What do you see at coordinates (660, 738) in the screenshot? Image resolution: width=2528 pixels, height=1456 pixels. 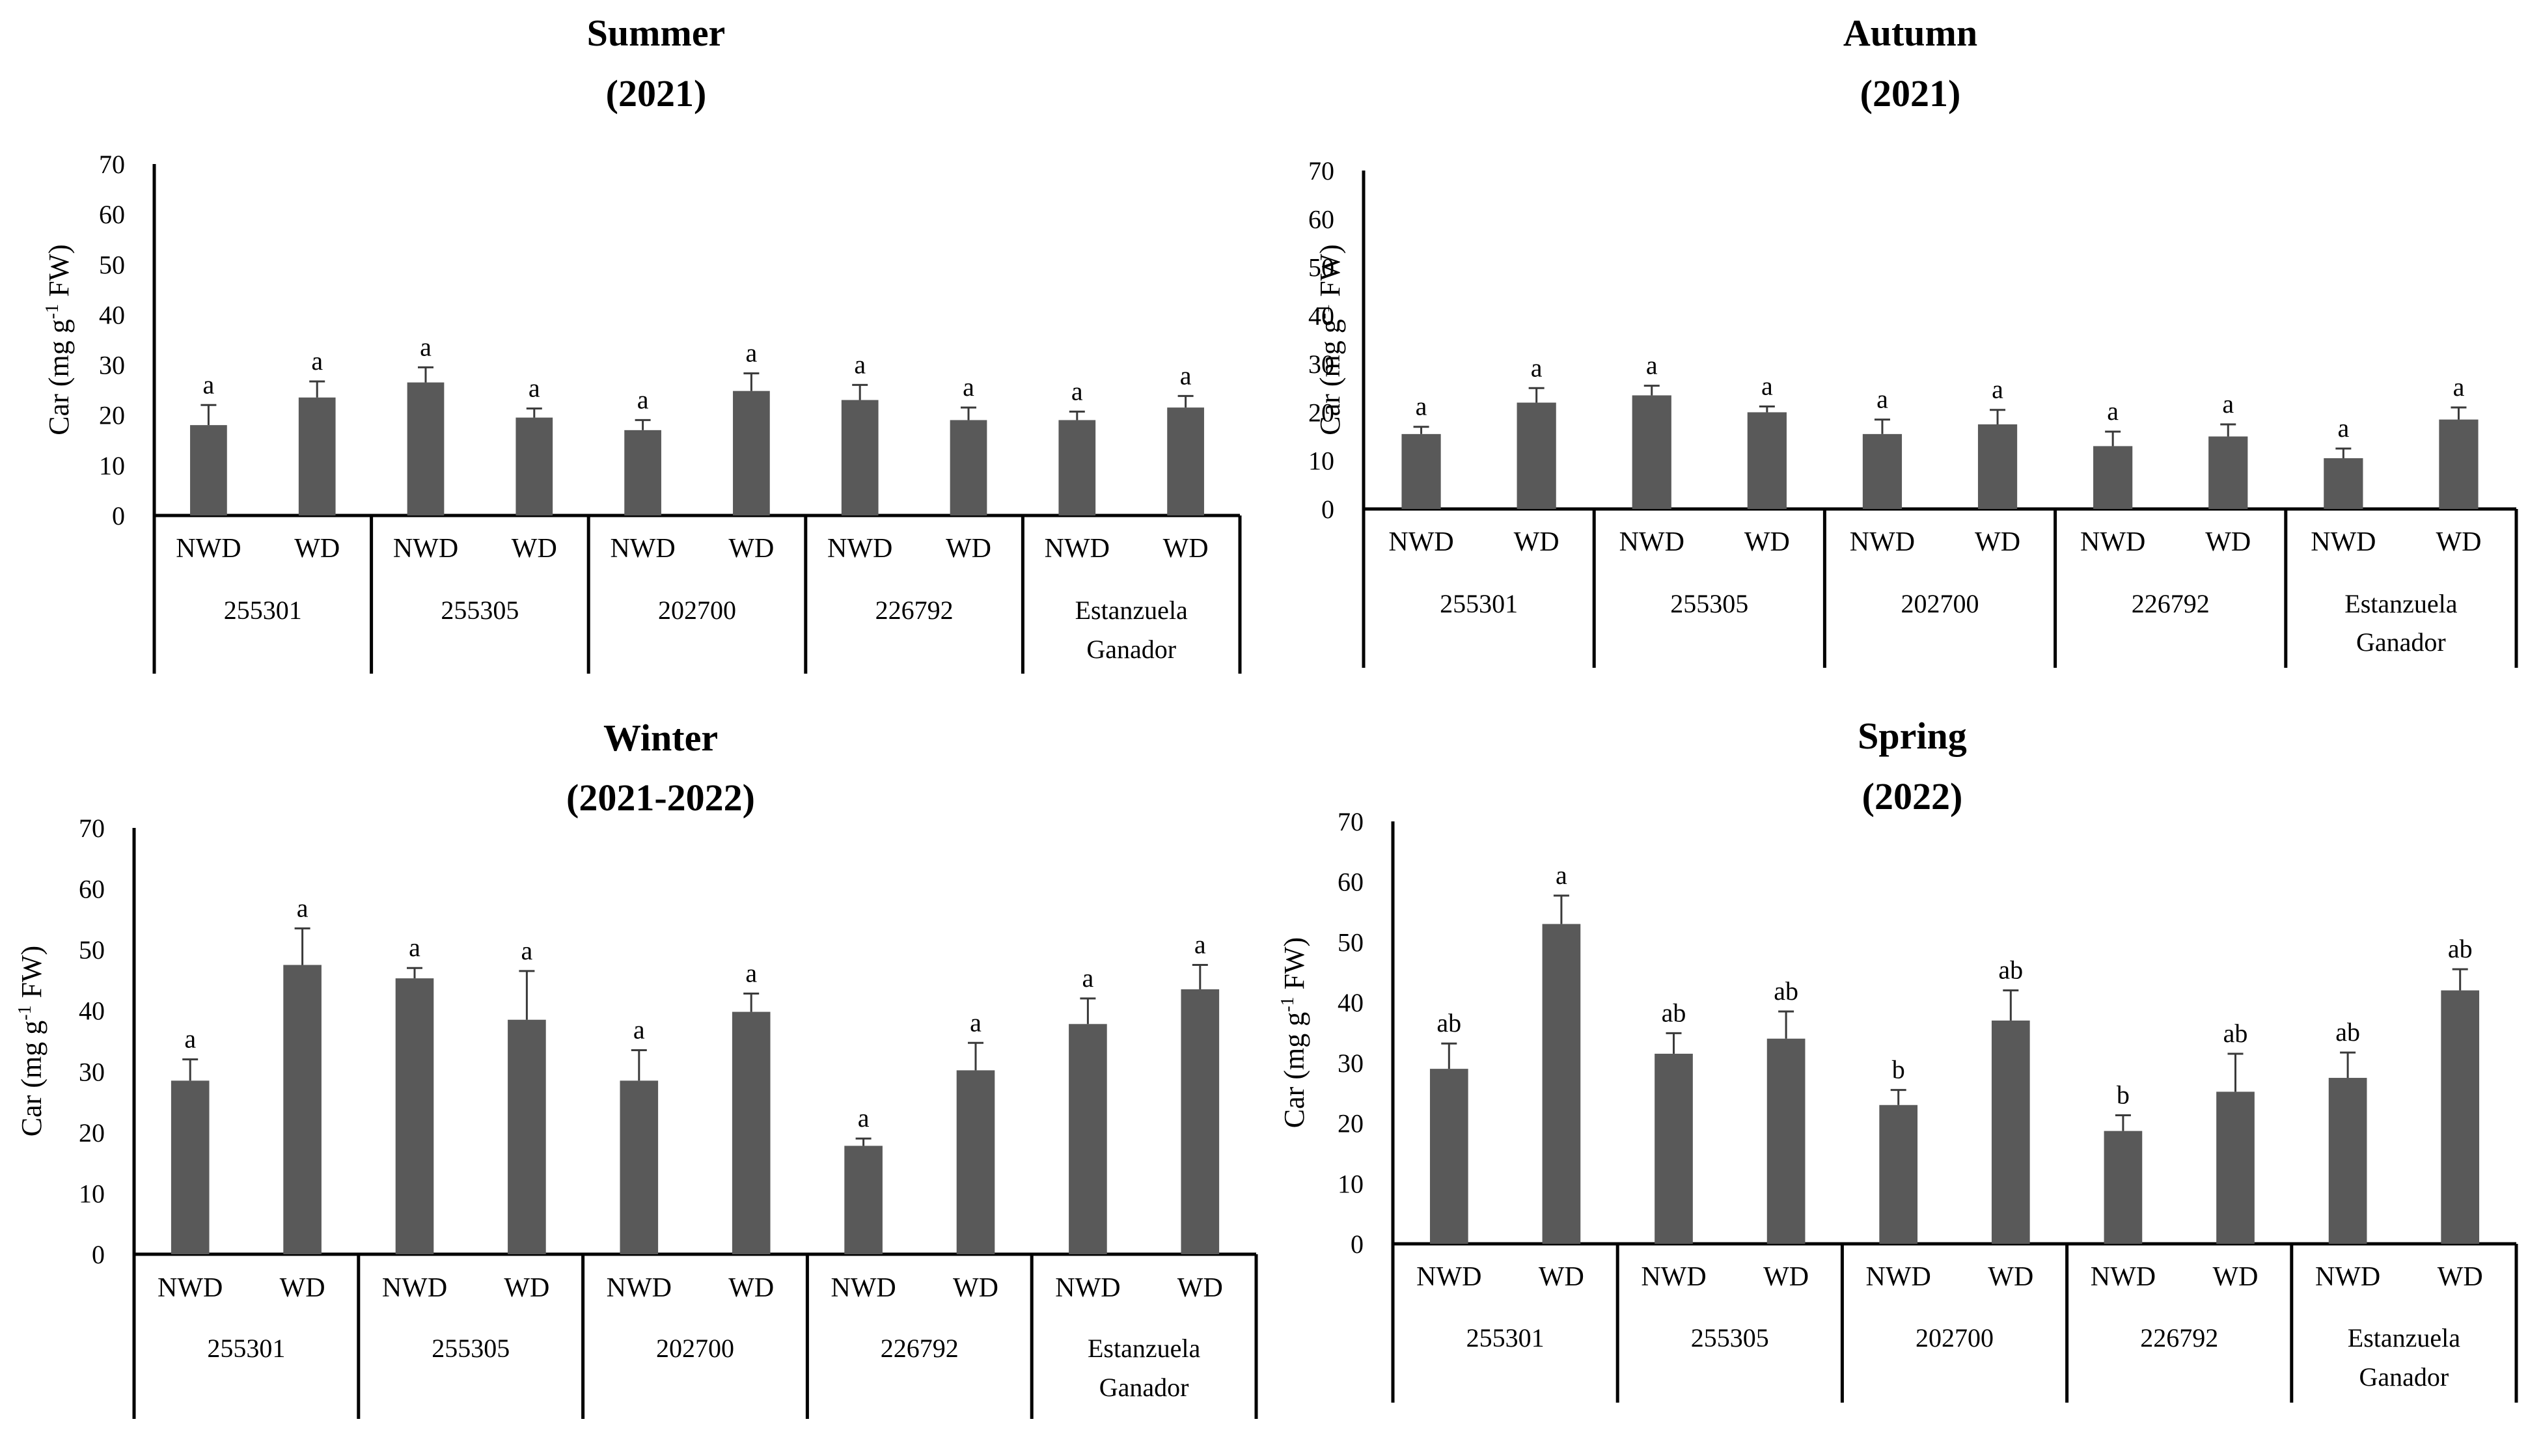 I see `chart-title: Winter` at bounding box center [660, 738].